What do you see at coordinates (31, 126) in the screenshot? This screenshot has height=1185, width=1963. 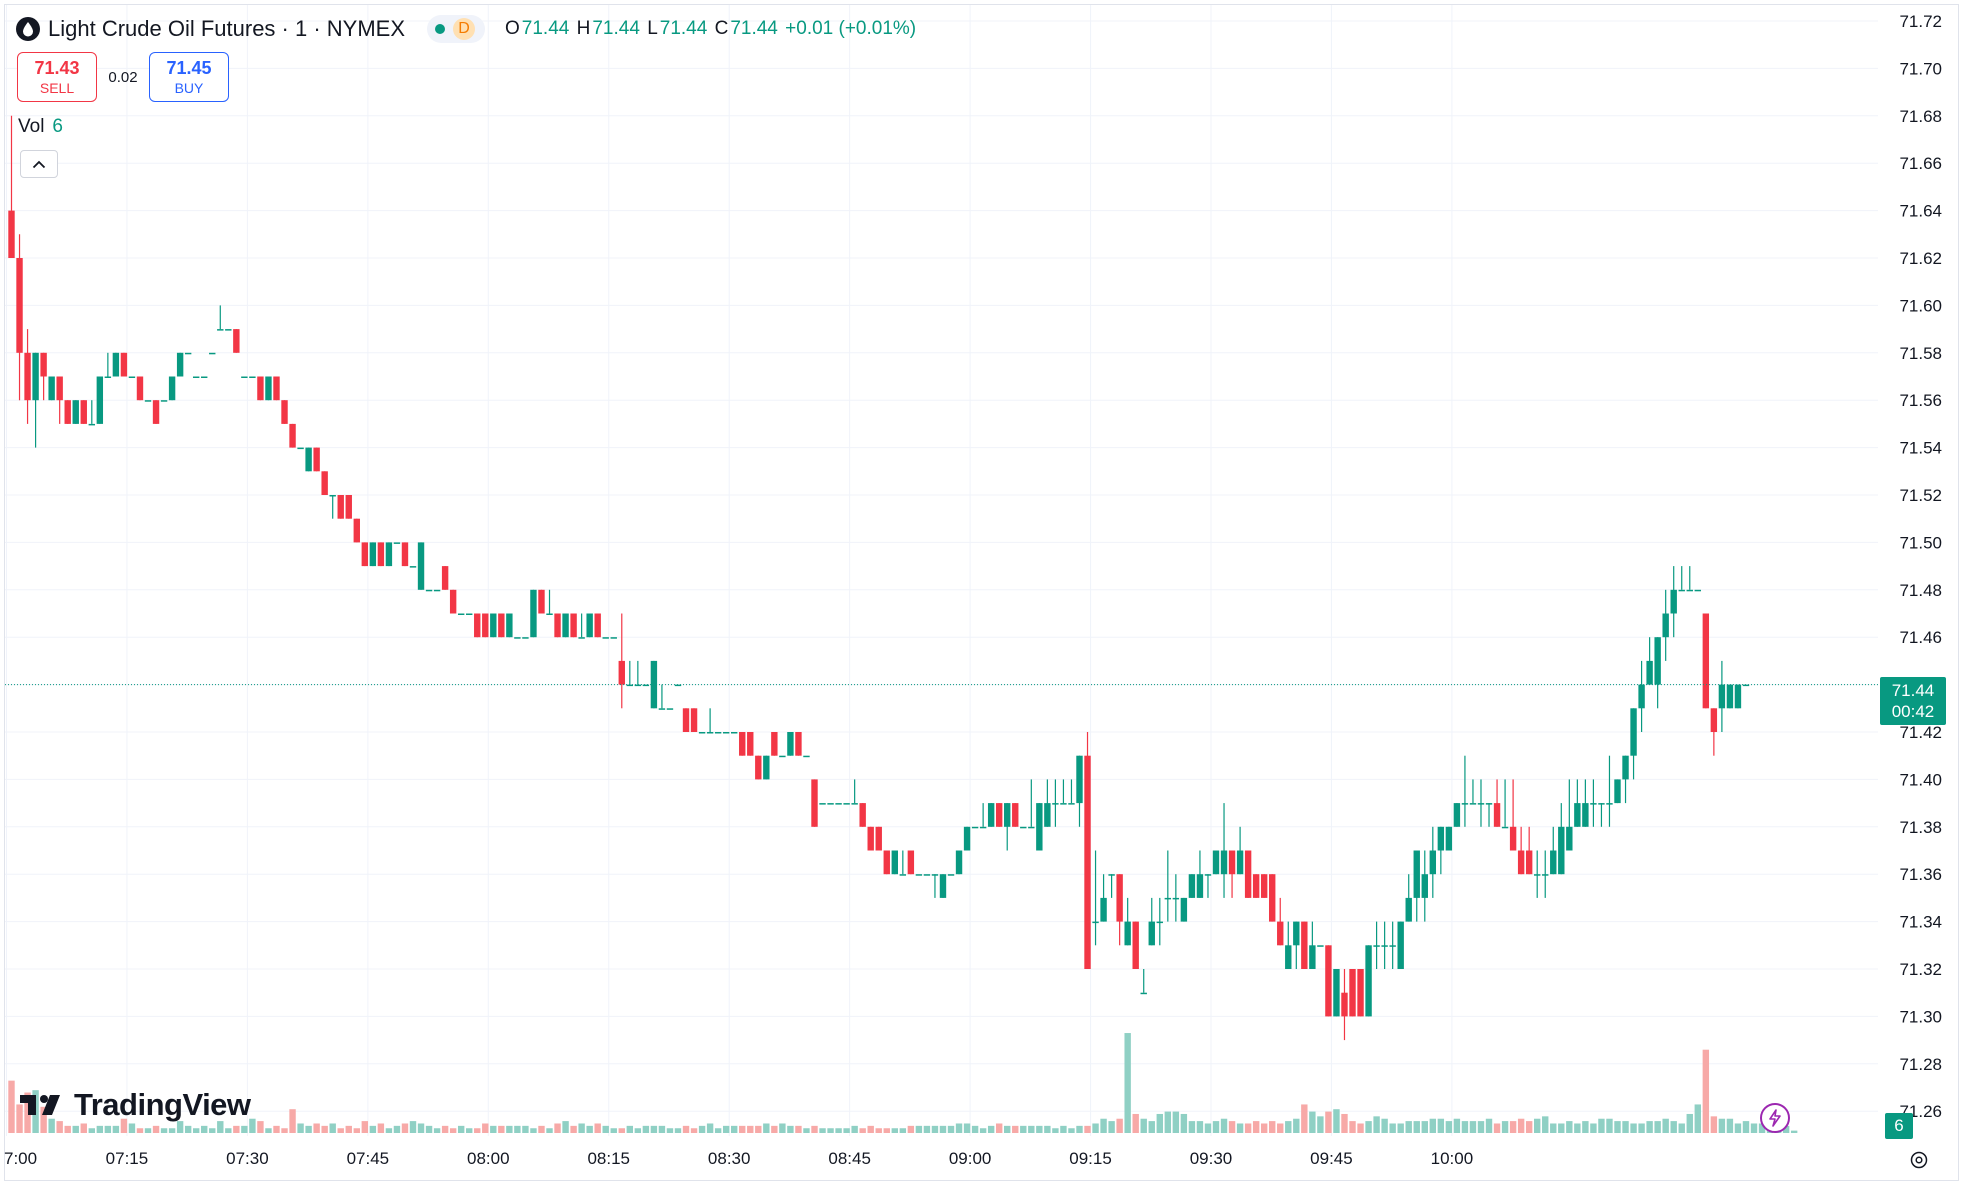 I see `volume-legend-label: Vol` at bounding box center [31, 126].